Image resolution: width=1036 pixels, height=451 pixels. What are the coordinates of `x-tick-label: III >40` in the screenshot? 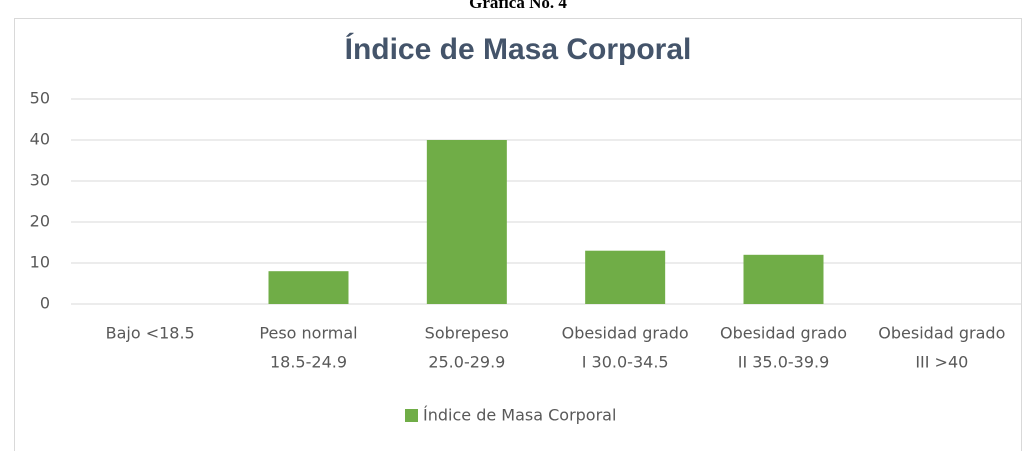 It's located at (941, 362).